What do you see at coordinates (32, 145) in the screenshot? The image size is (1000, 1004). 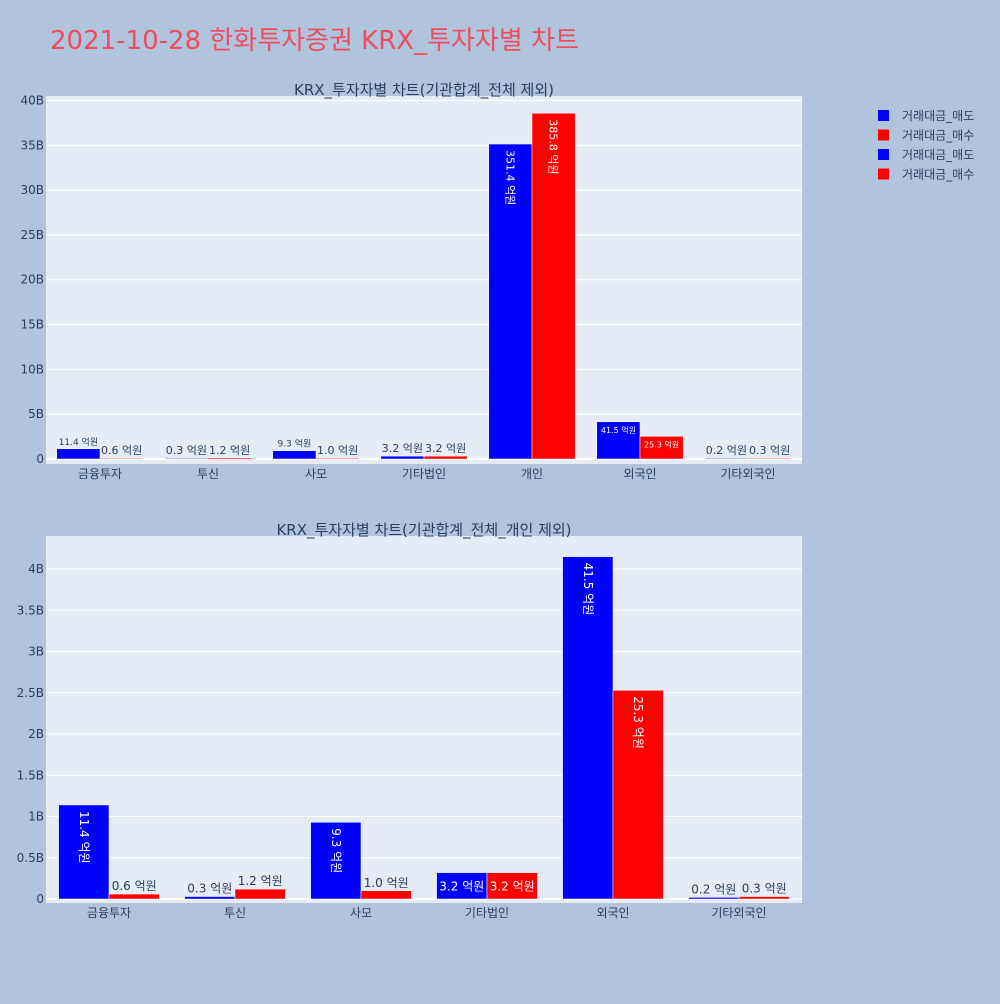 I see `y-tick-label: 35B` at bounding box center [32, 145].